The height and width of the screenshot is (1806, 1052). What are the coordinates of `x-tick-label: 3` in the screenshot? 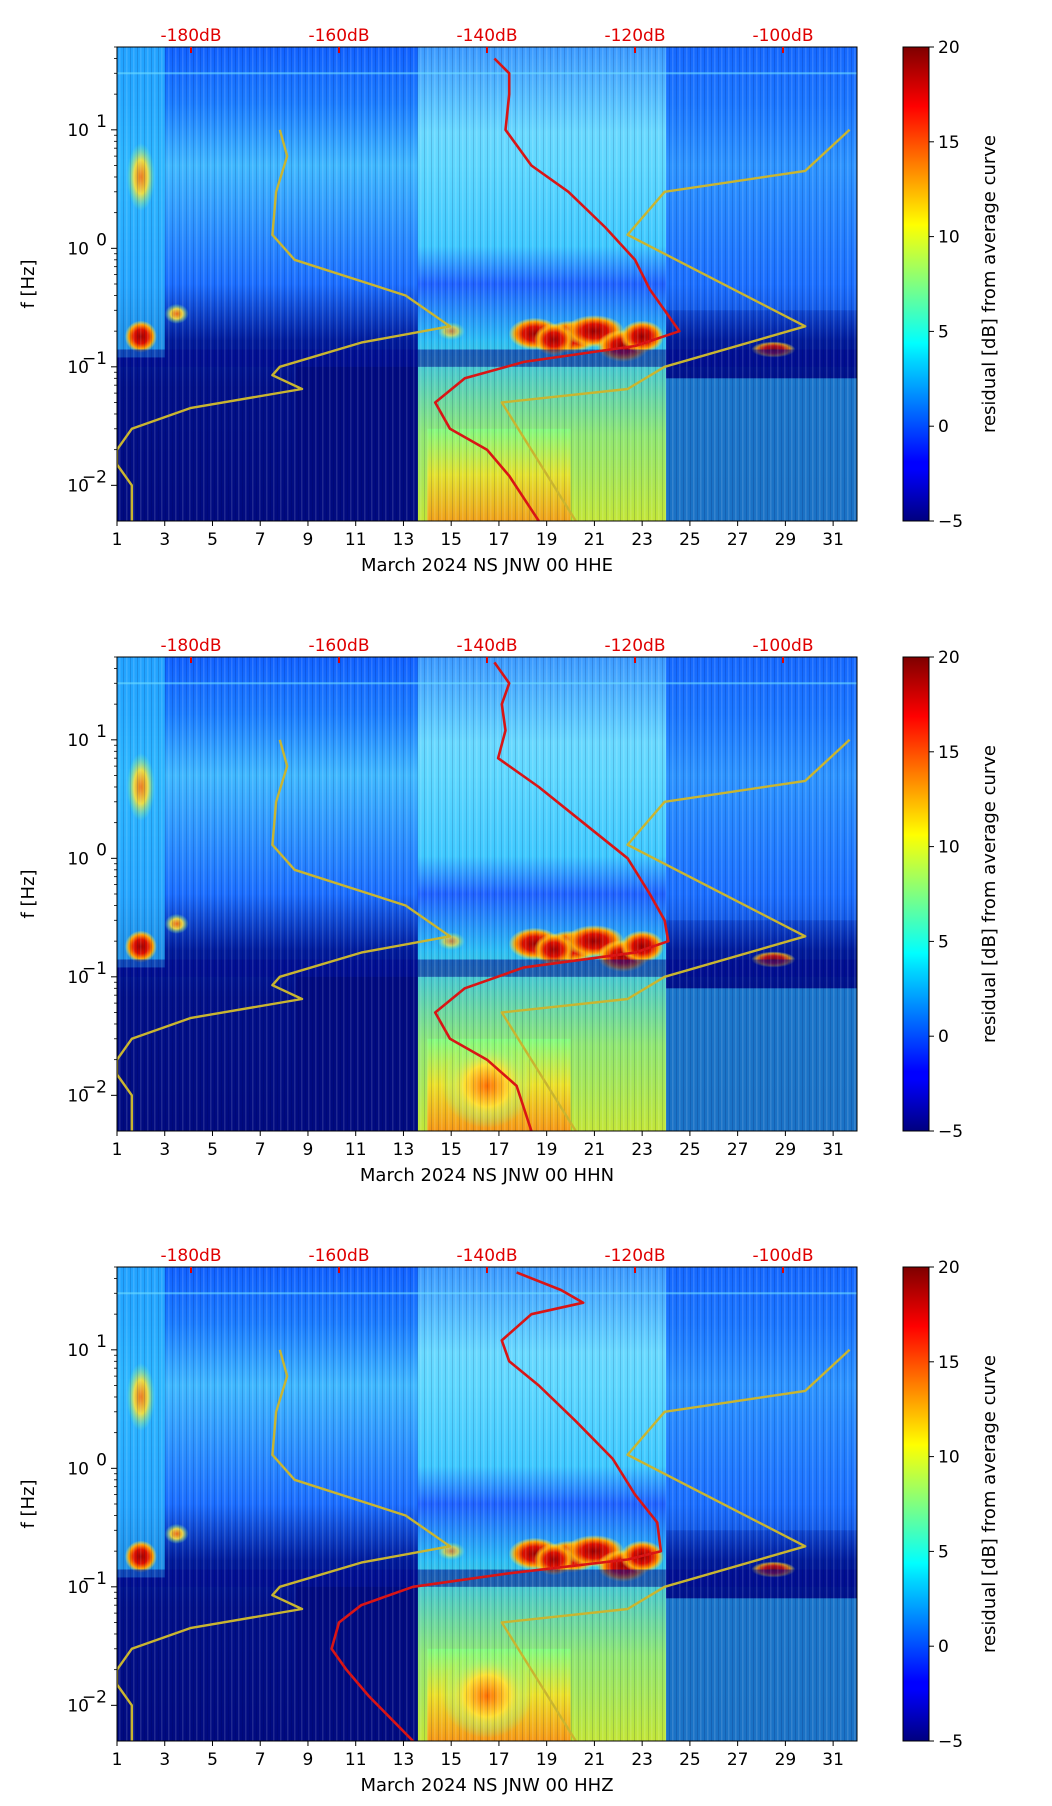 It's located at (164, 1150).